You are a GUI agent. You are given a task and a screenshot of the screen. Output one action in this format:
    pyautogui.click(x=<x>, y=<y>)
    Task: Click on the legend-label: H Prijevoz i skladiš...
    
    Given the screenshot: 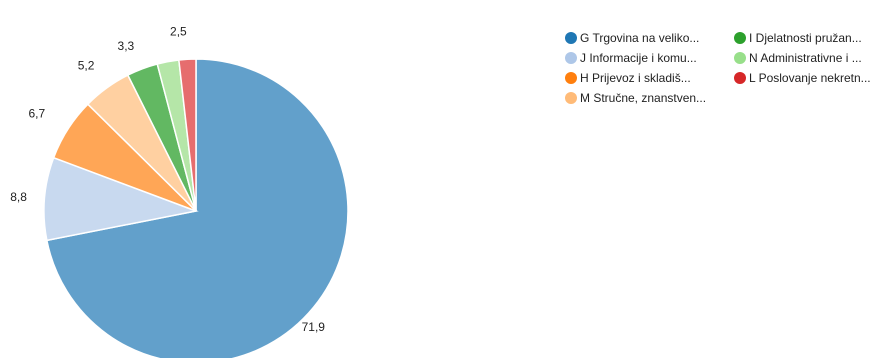 What is the action you would take?
    pyautogui.click(x=635, y=78)
    